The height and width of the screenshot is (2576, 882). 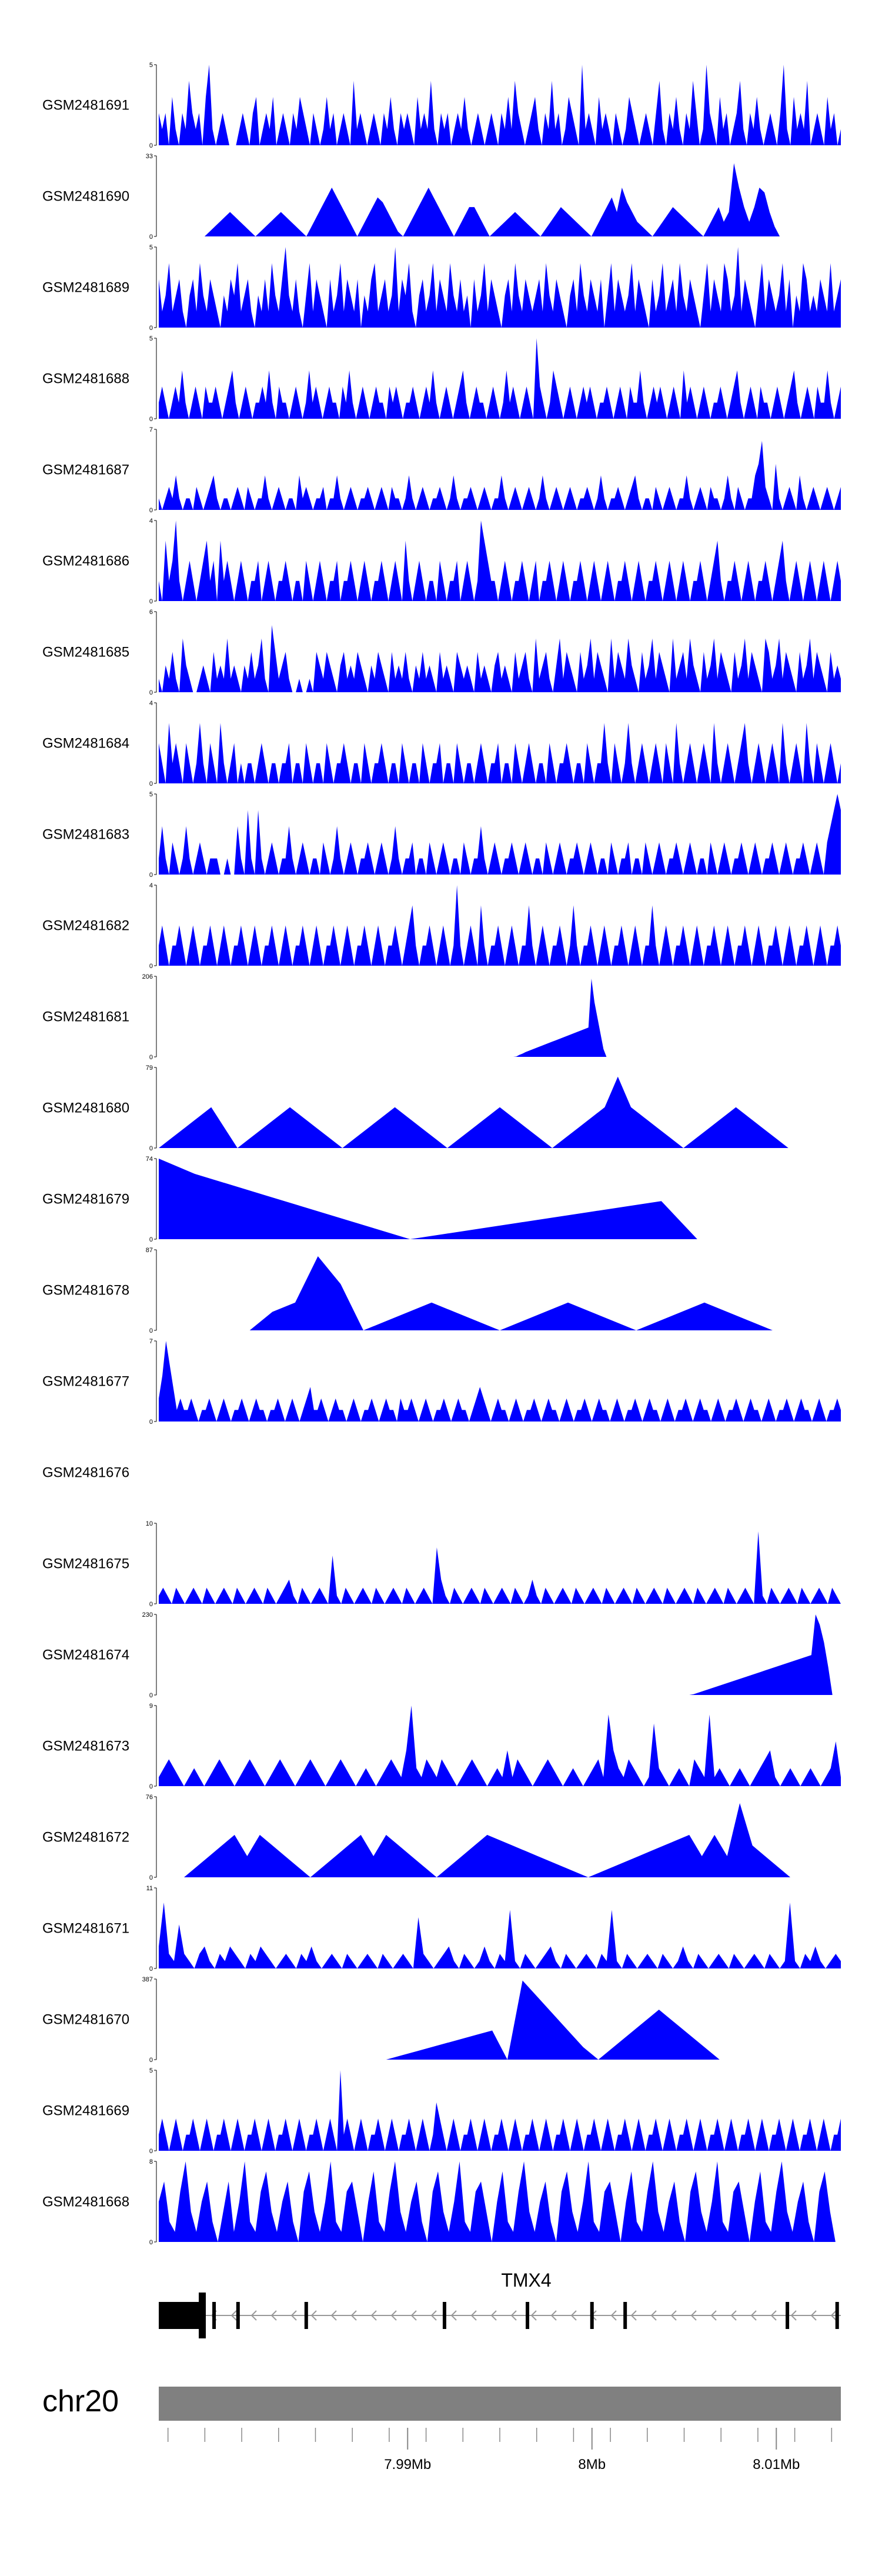 What do you see at coordinates (592, 2464) in the screenshot?
I see `axis-position-label: 8Mb` at bounding box center [592, 2464].